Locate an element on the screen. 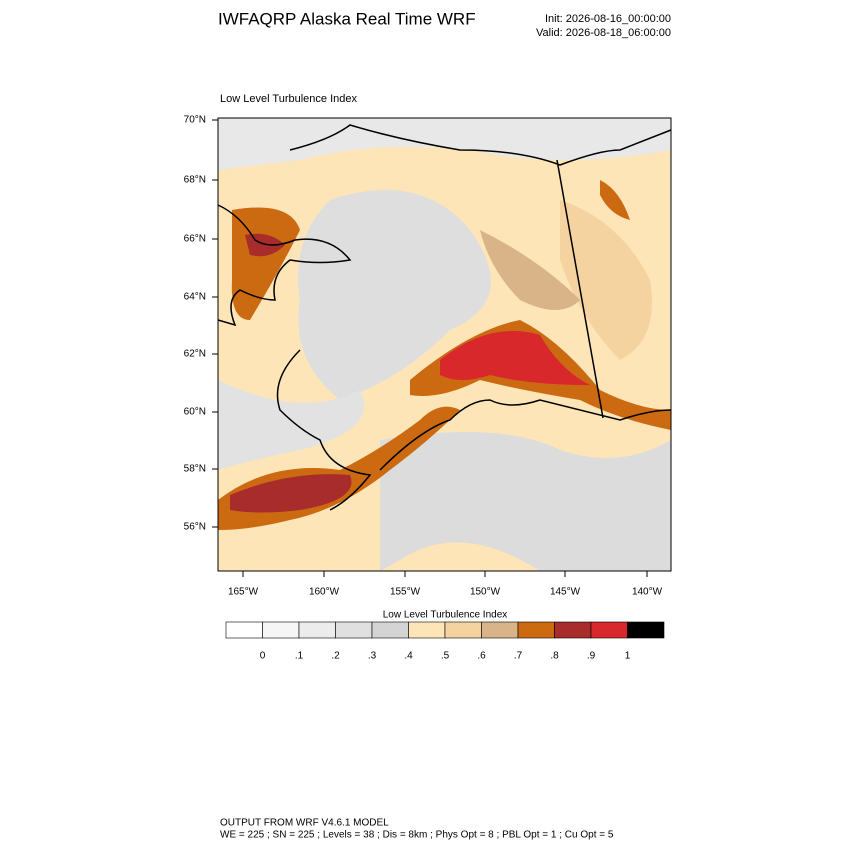 Image resolution: width=850 pixels, height=850 pixels. lat-label: 64°N is located at coordinates (195, 297).